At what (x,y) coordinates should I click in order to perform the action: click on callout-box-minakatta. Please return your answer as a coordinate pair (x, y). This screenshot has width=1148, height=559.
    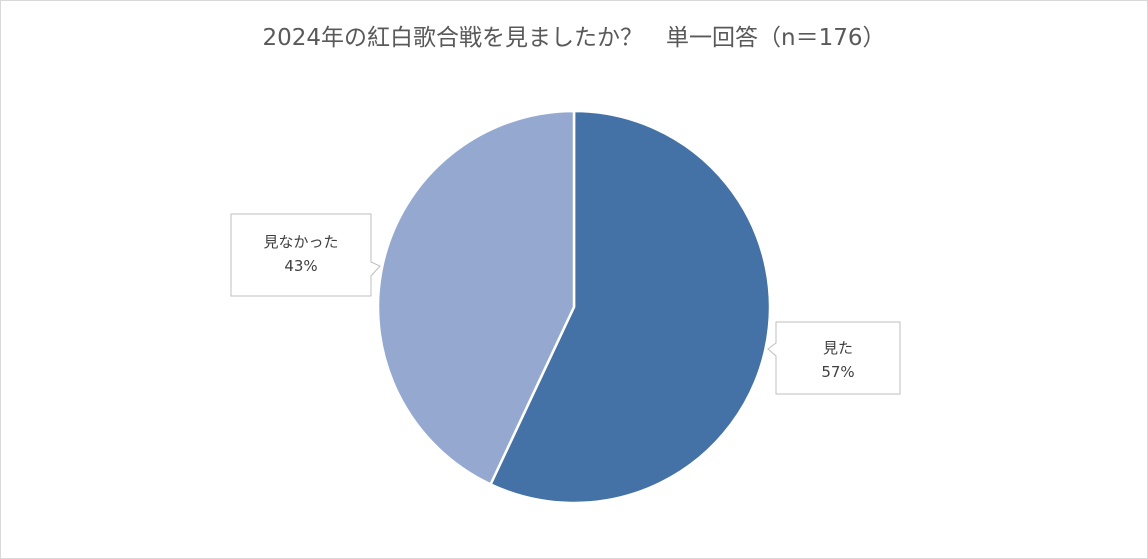
    Looking at the image, I should click on (305, 255).